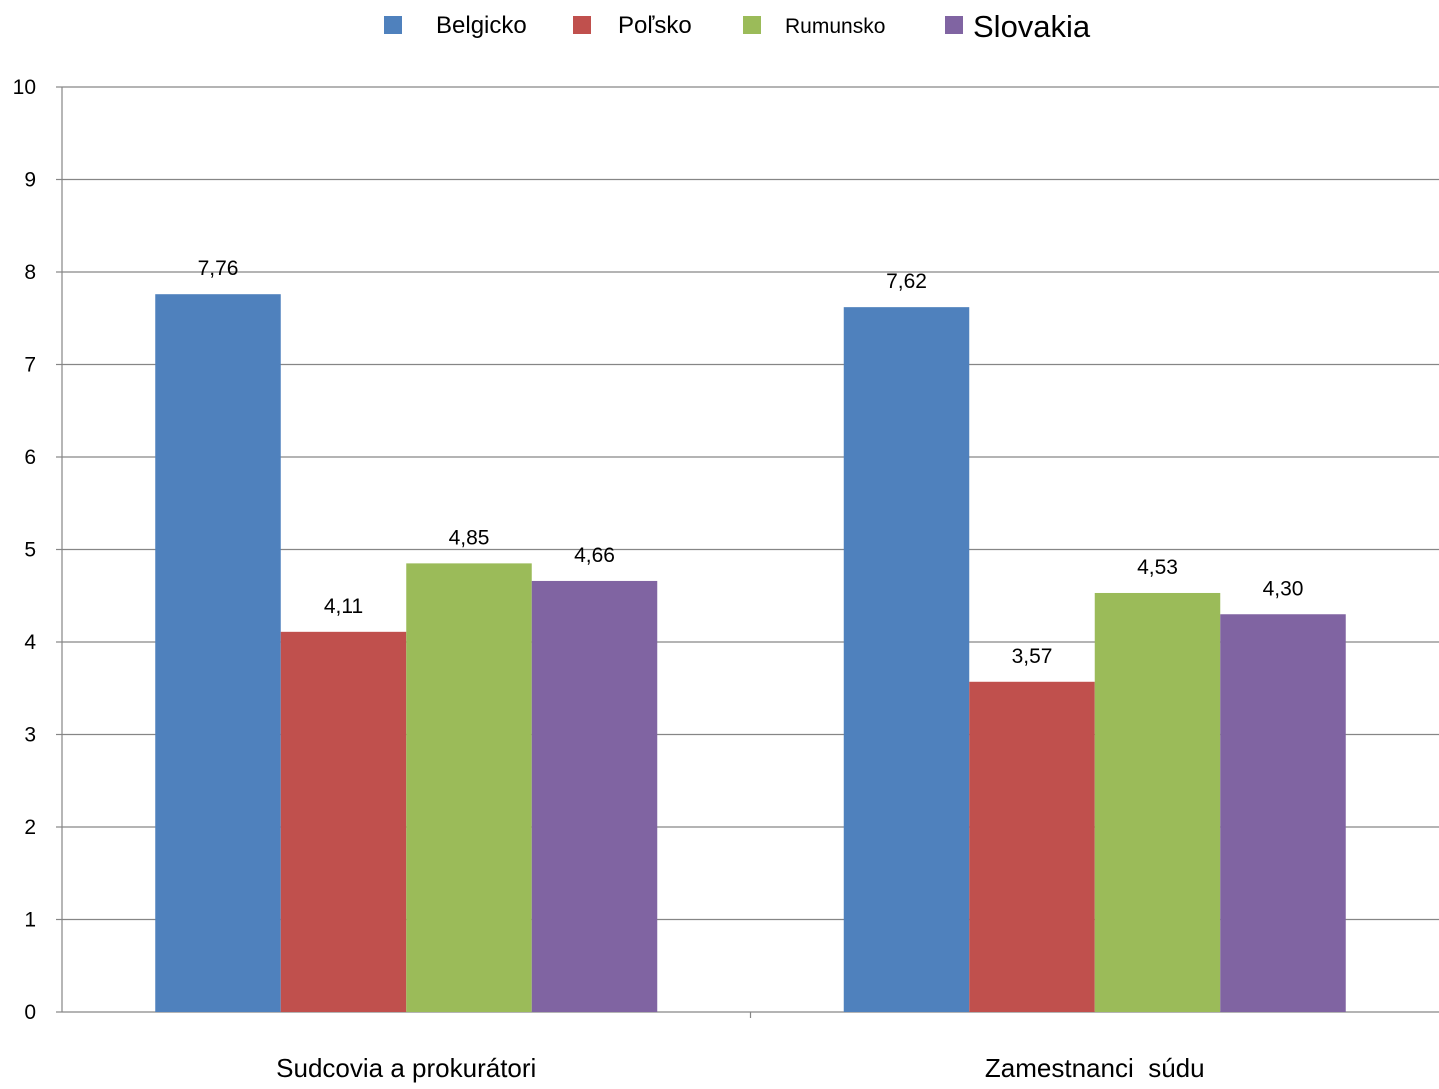  I want to click on y-tick-label: 6, so click(30, 457).